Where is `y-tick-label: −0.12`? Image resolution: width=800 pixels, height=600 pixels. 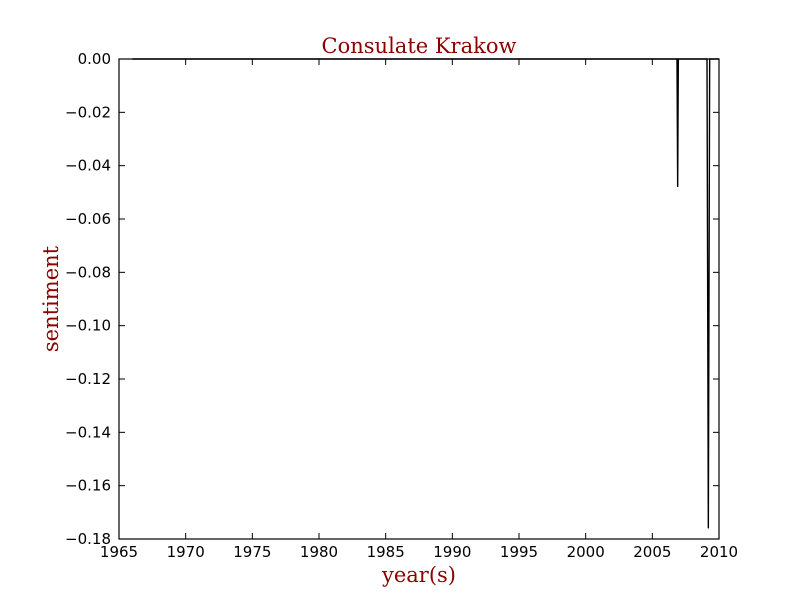 y-tick-label: −0.12 is located at coordinates (88, 379).